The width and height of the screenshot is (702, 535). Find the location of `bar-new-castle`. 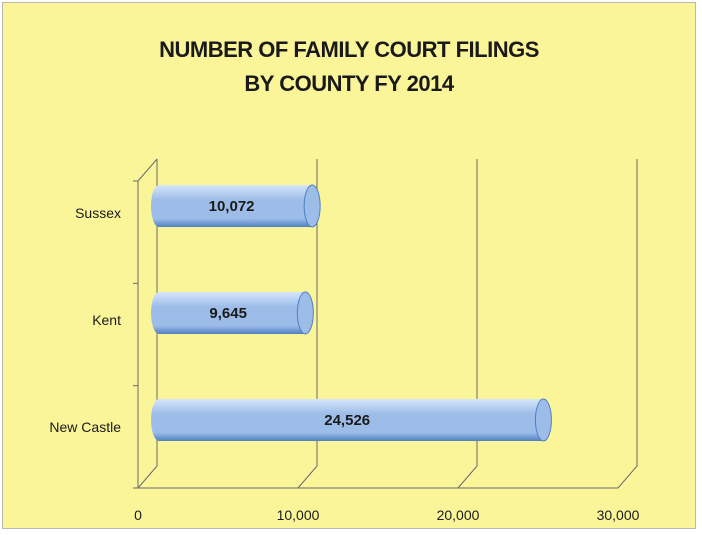

bar-new-castle is located at coordinates (351, 420).